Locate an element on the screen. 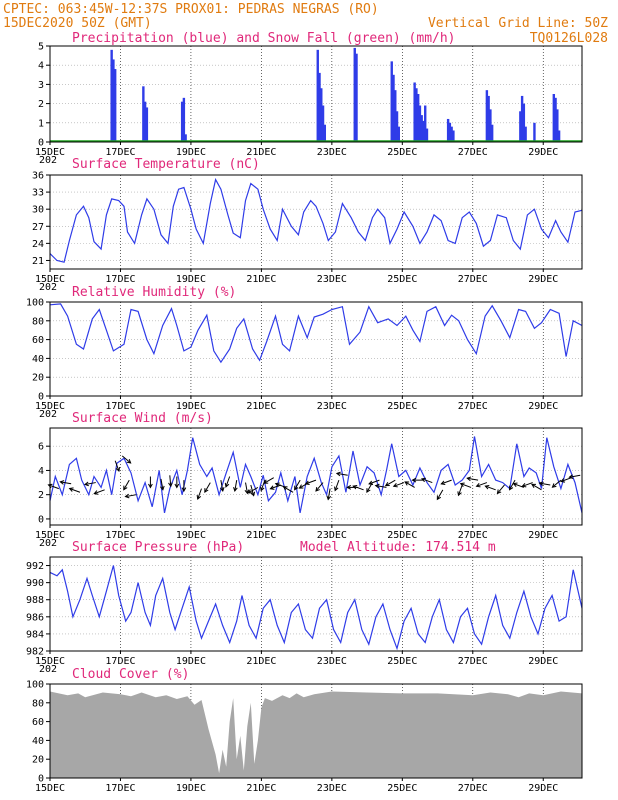 The height and width of the screenshot is (800, 618). cloud-frame is located at coordinates (316, 731).